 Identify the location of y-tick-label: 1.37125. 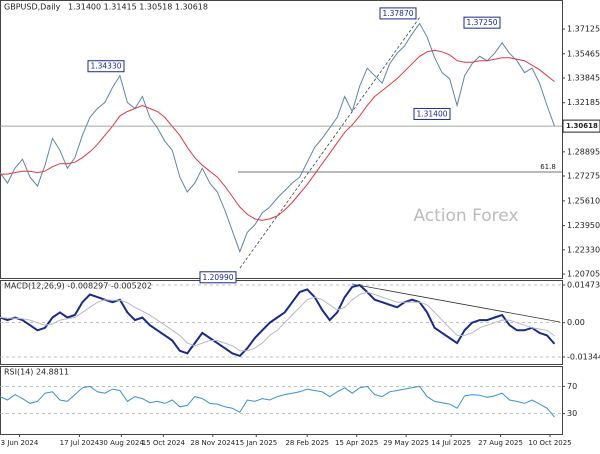
(583, 29).